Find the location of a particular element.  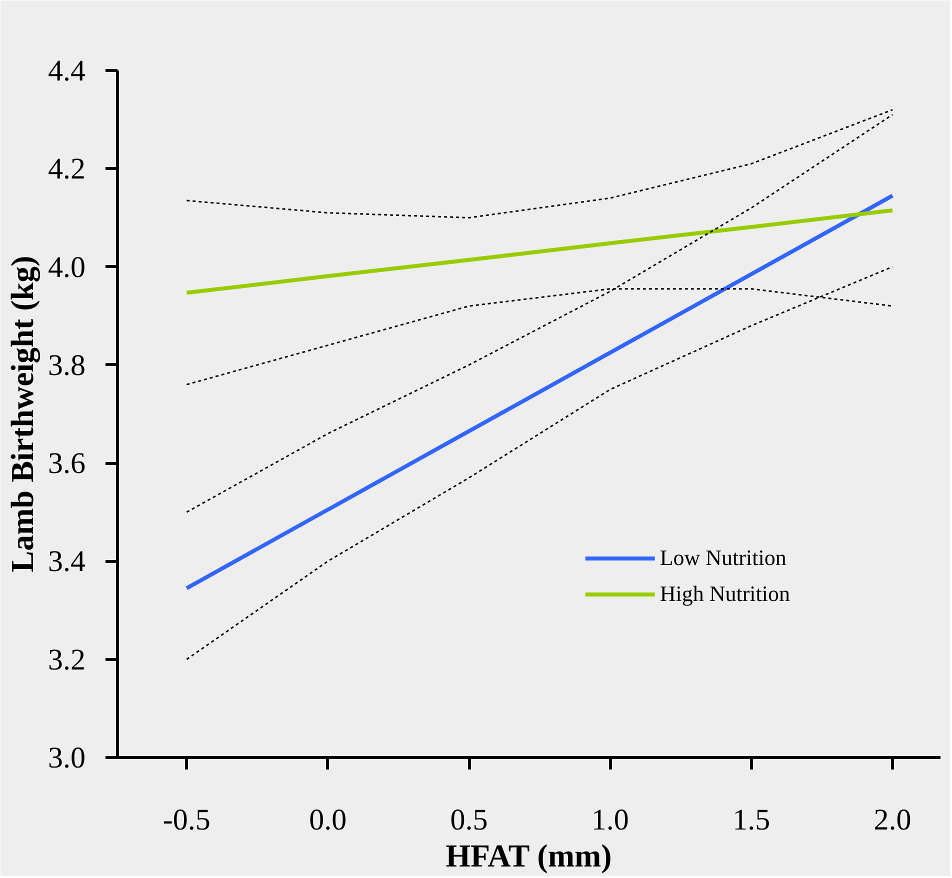

y-axis-title: Lamb Birthweight (kg) is located at coordinates (22, 414).